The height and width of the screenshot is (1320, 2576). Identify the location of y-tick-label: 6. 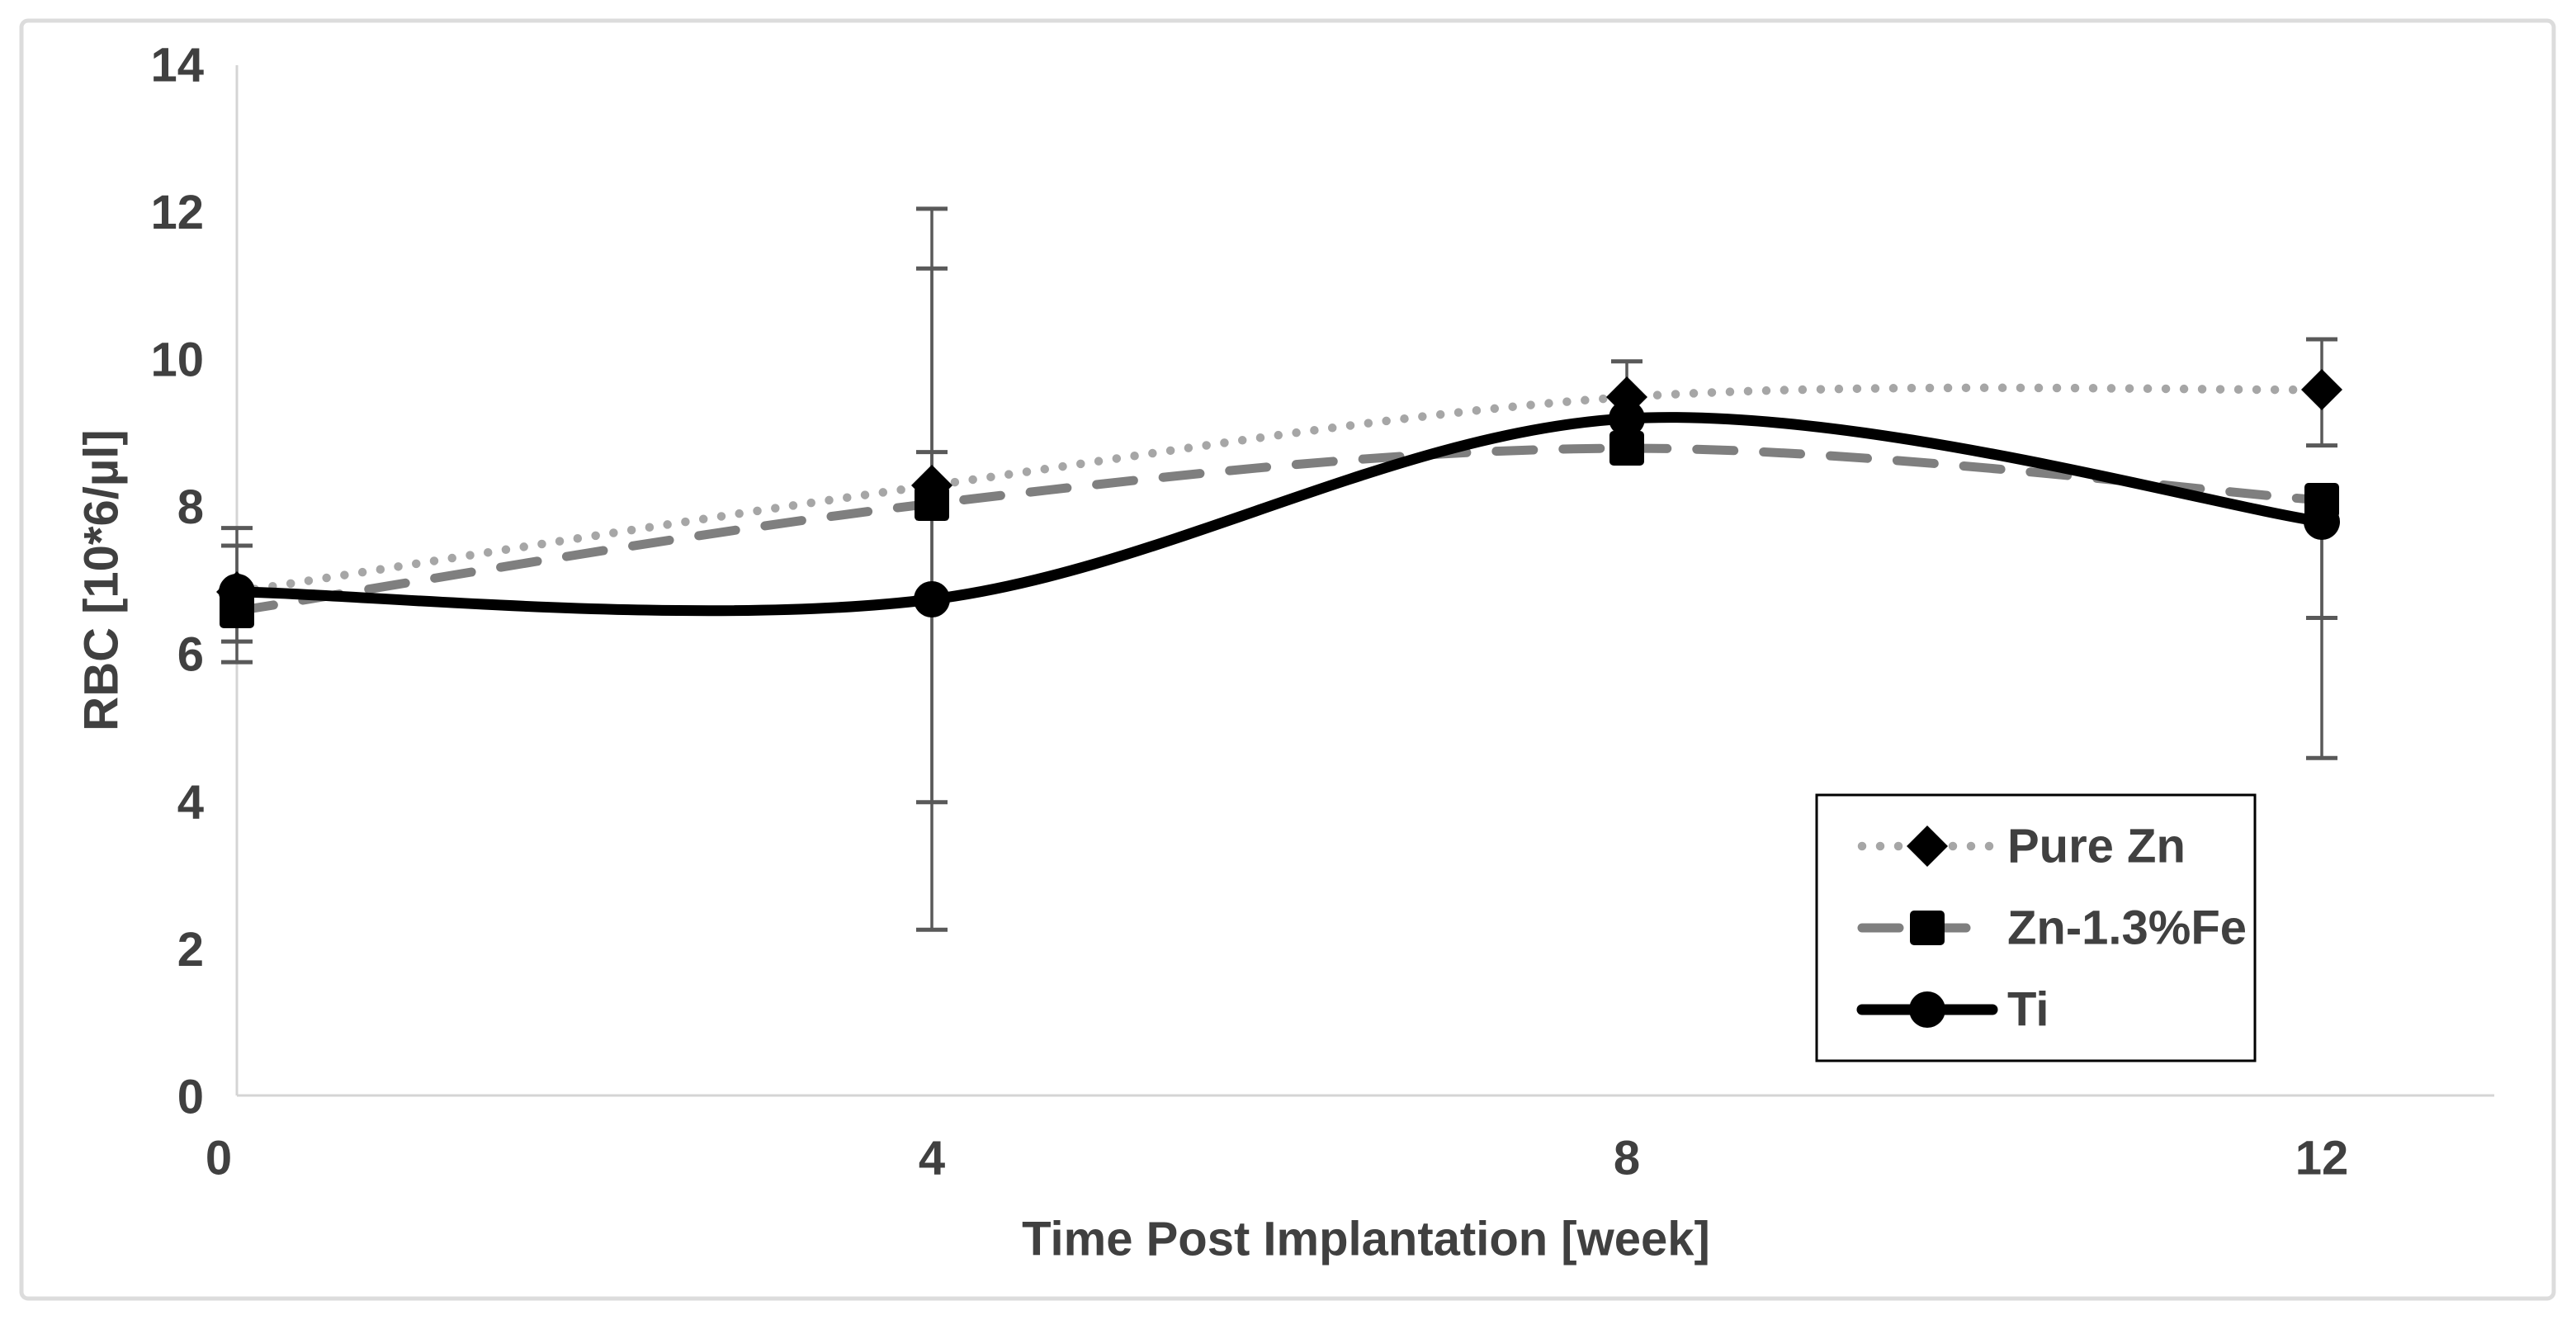
(190, 655).